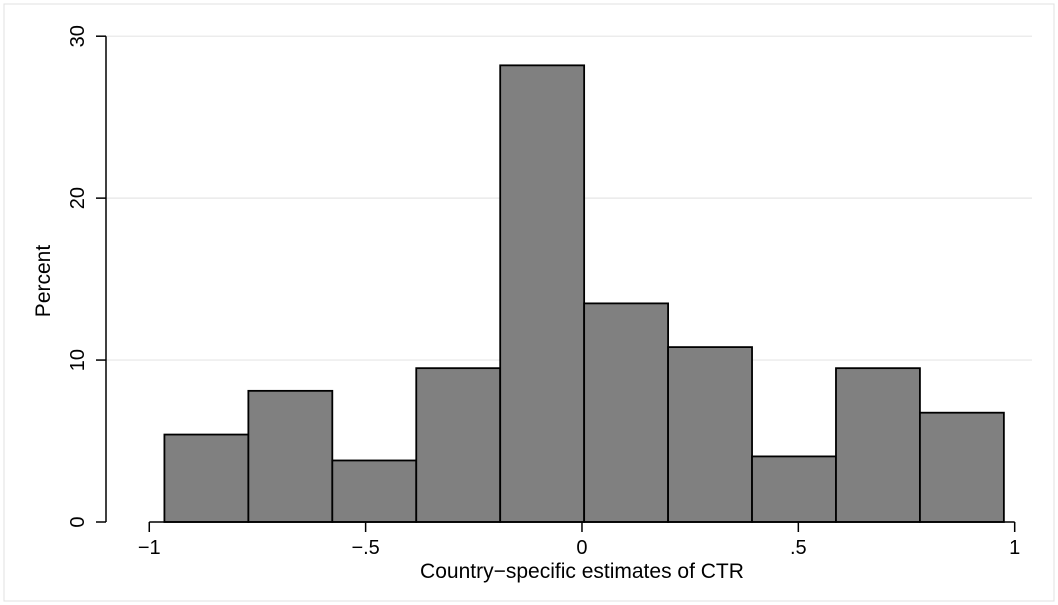  Describe the element at coordinates (78, 360) in the screenshot. I see `y-tick-label: 10` at that location.